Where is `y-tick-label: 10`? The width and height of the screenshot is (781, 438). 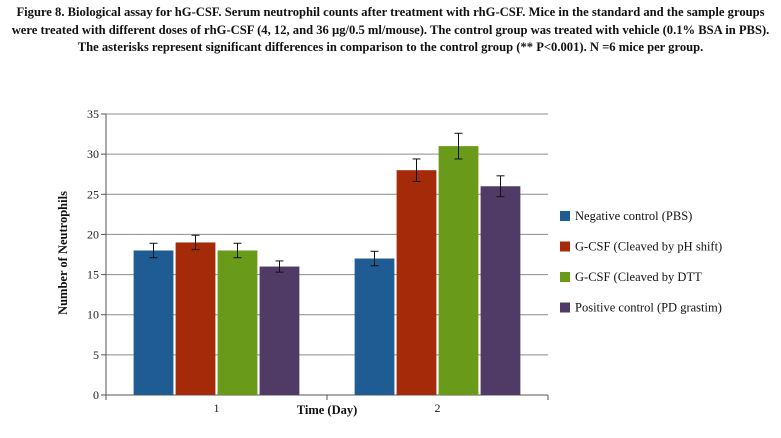 y-tick-label: 10 is located at coordinates (93, 315).